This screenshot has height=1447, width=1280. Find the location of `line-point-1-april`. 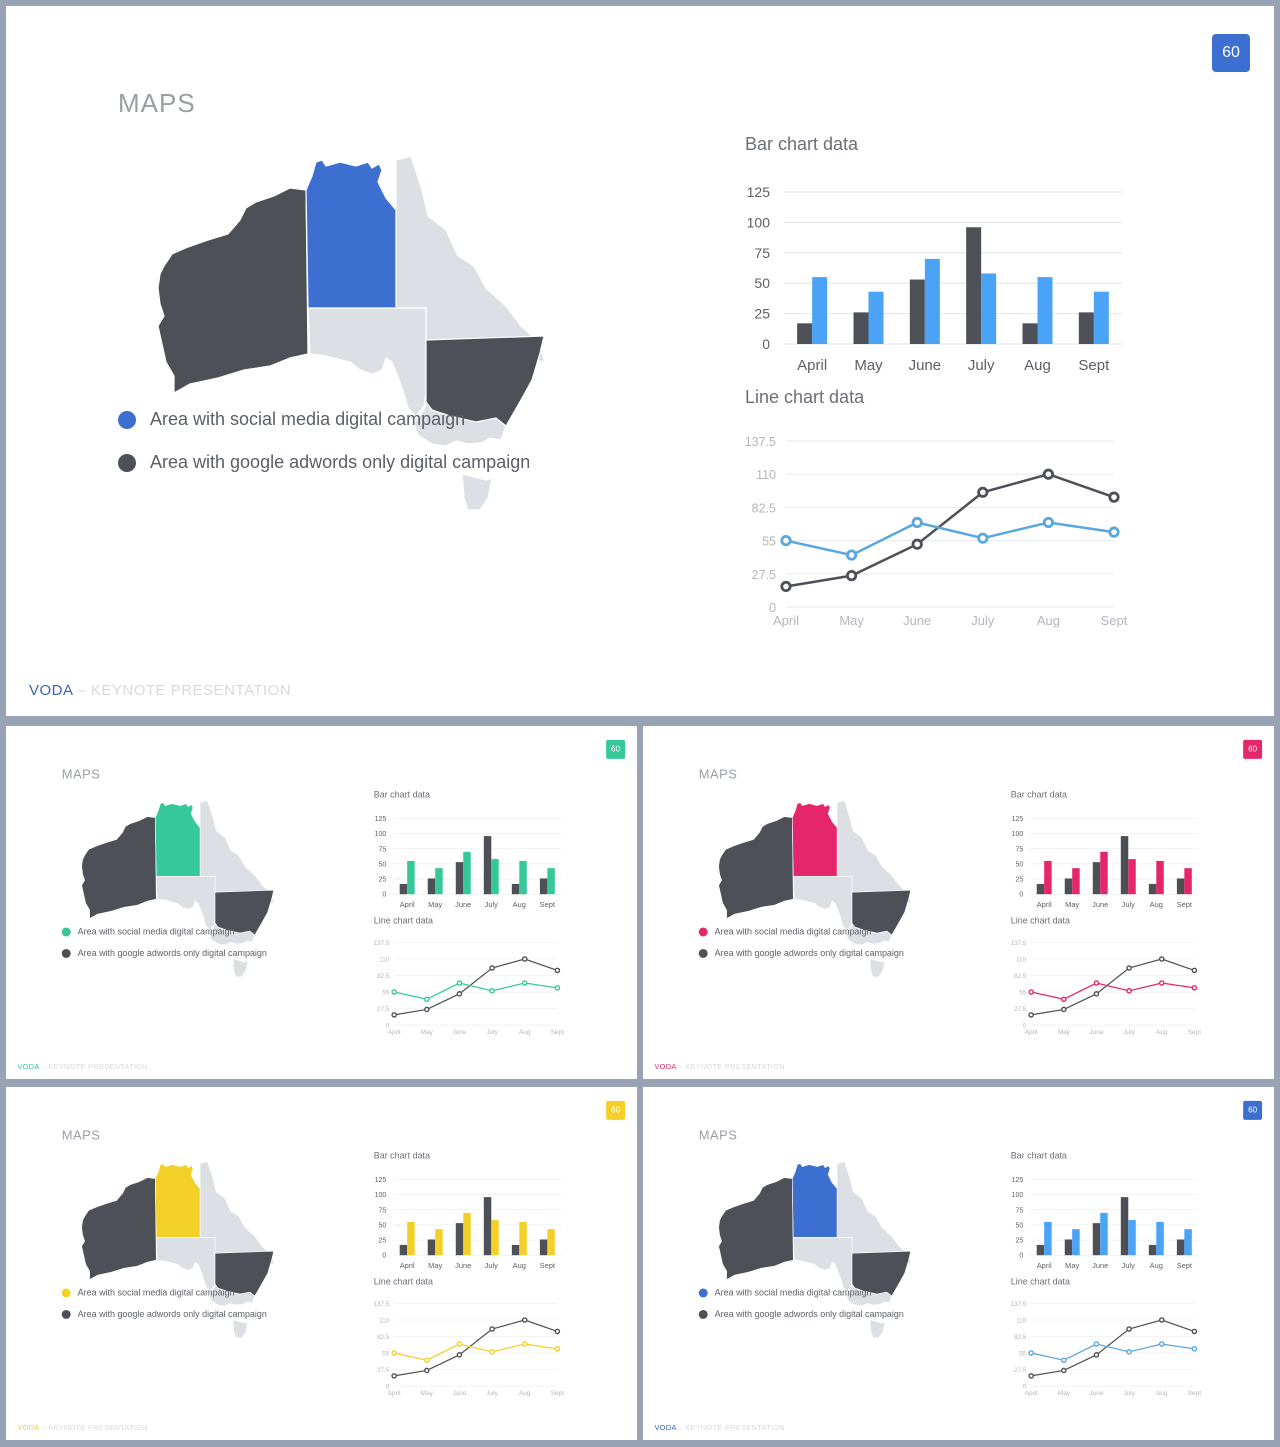

line-point-1-april is located at coordinates (394, 1015).